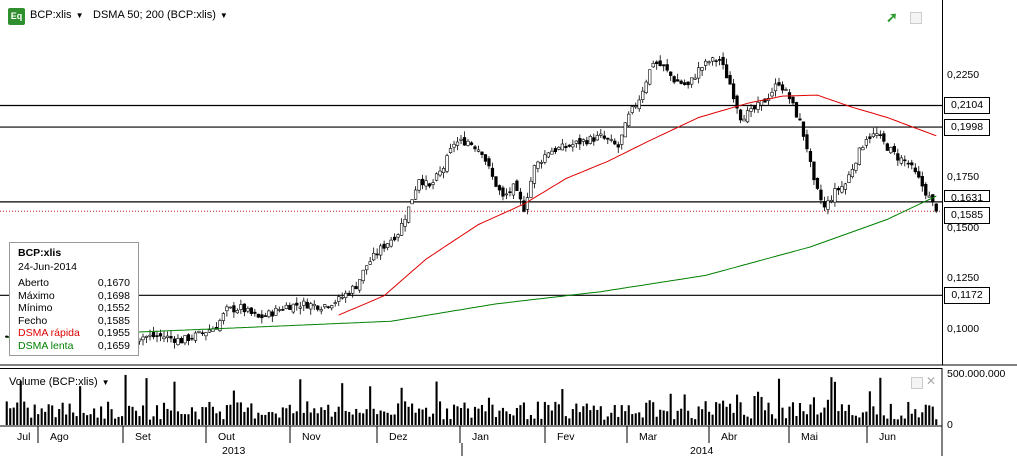  Describe the element at coordinates (967, 106) in the screenshot. I see `price-level-label: 0,2104` at that location.